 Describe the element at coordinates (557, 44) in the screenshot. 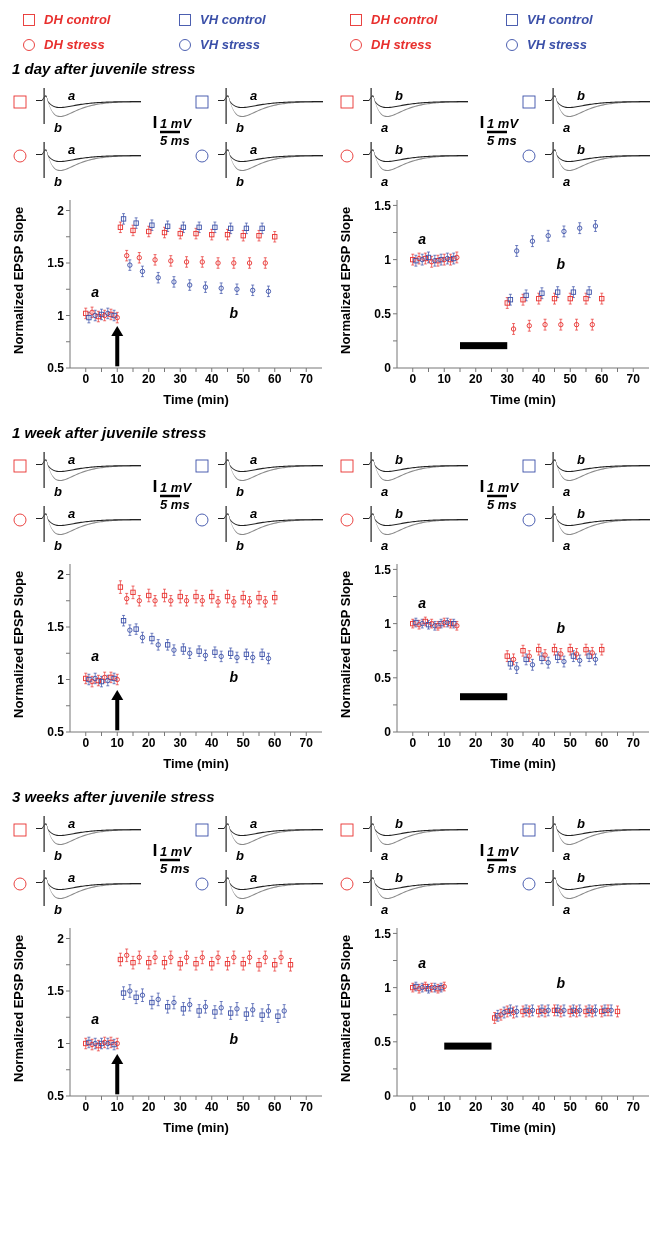

I see `legend-label: VH stress` at that location.